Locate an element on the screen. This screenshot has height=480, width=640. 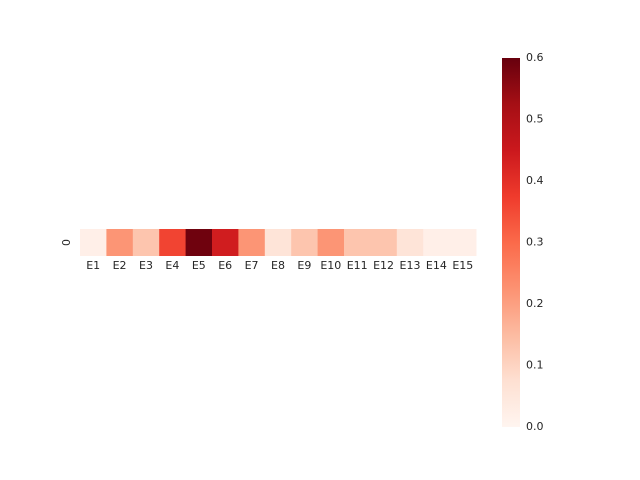
row-labels: 0 is located at coordinates (66, 242).